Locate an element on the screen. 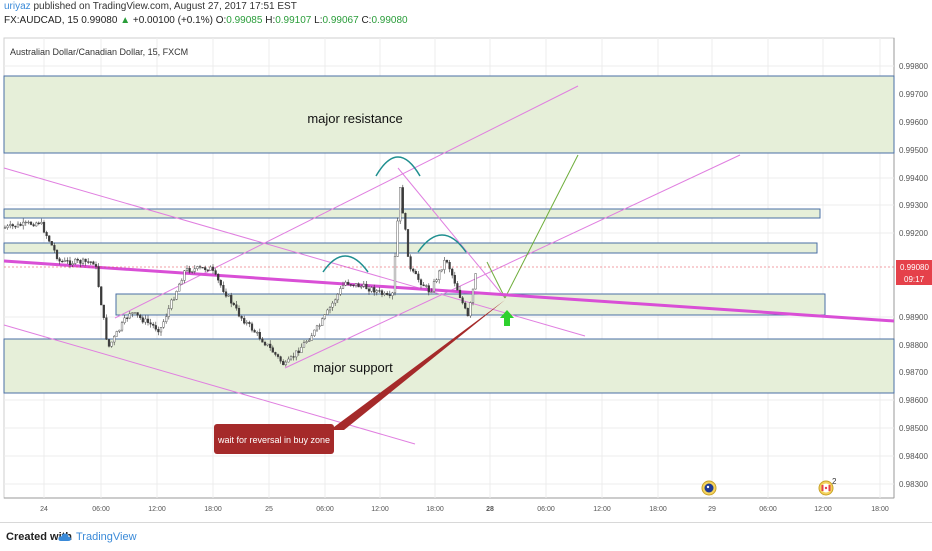 The height and width of the screenshot is (551, 932). support-zone is located at coordinates (449, 366).